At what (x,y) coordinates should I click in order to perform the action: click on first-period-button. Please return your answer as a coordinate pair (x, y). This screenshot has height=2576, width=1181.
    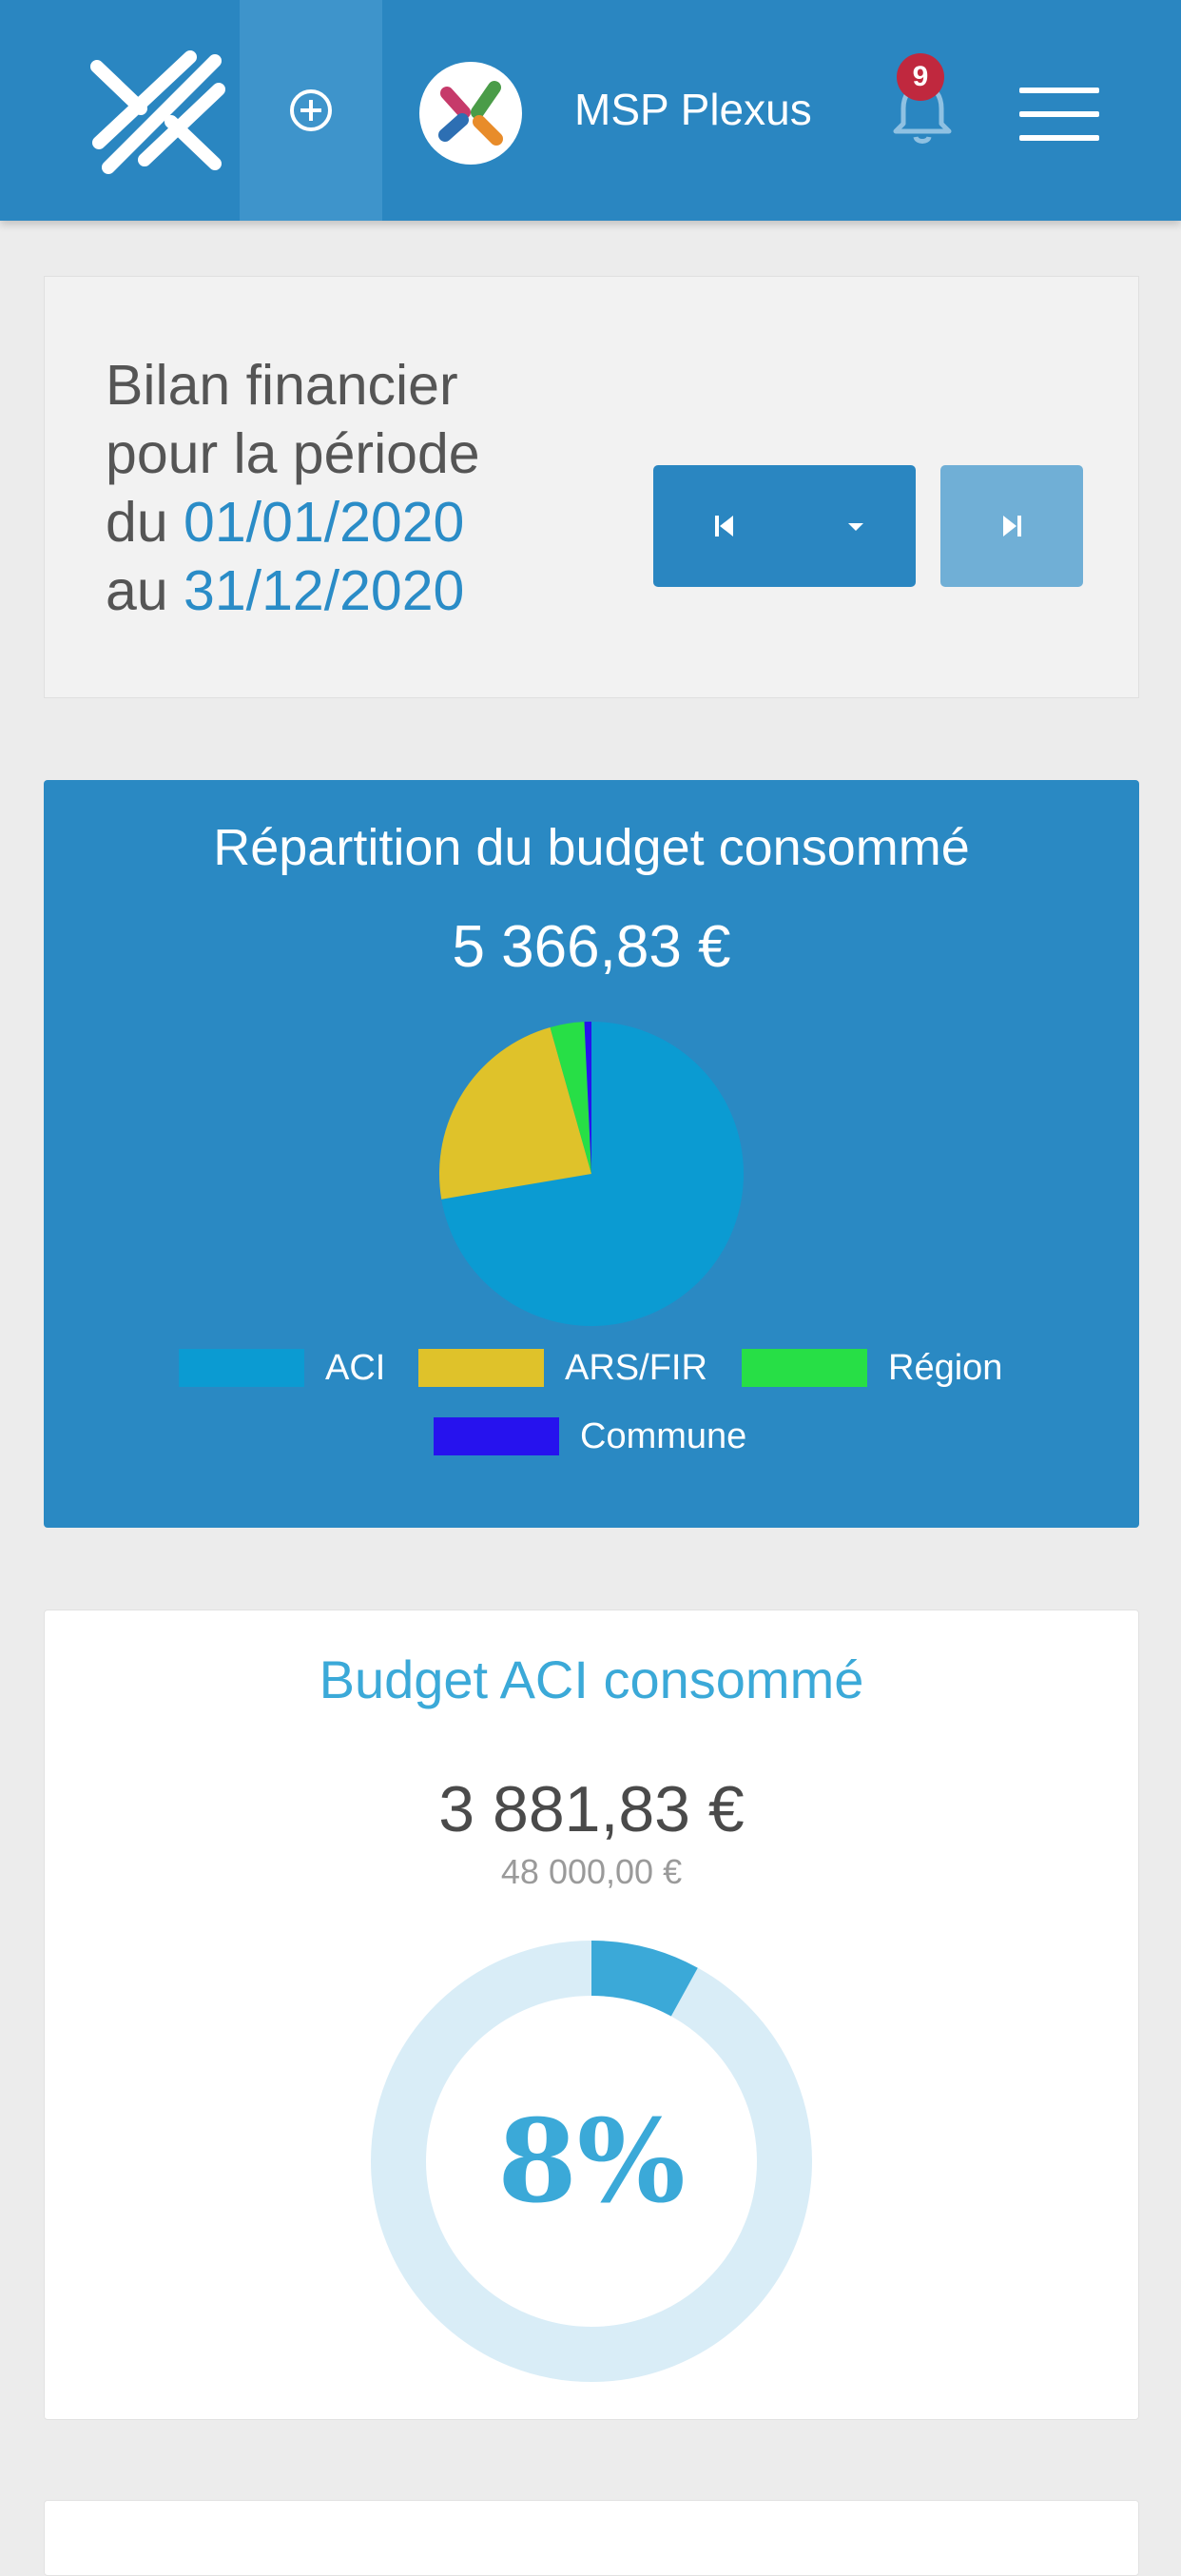
    Looking at the image, I should click on (724, 526).